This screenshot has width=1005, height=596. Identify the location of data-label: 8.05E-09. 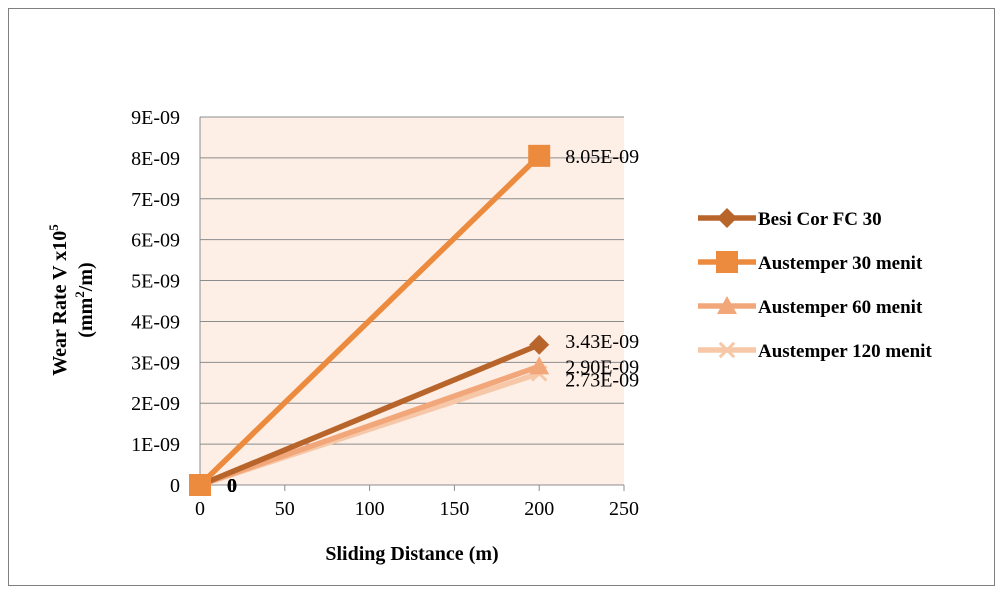
(602, 157).